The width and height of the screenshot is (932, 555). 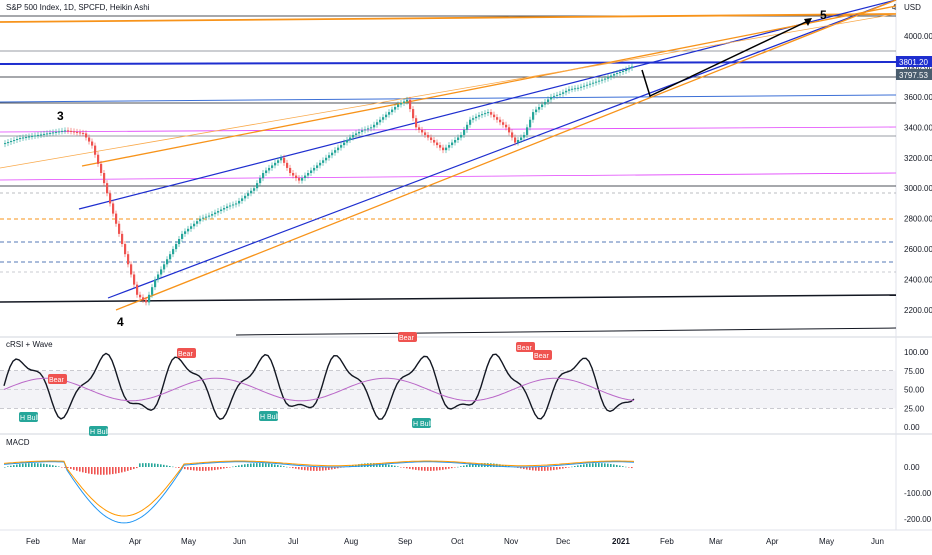 I want to click on signal-badge-text-6: H Bull, so click(x=99, y=432).